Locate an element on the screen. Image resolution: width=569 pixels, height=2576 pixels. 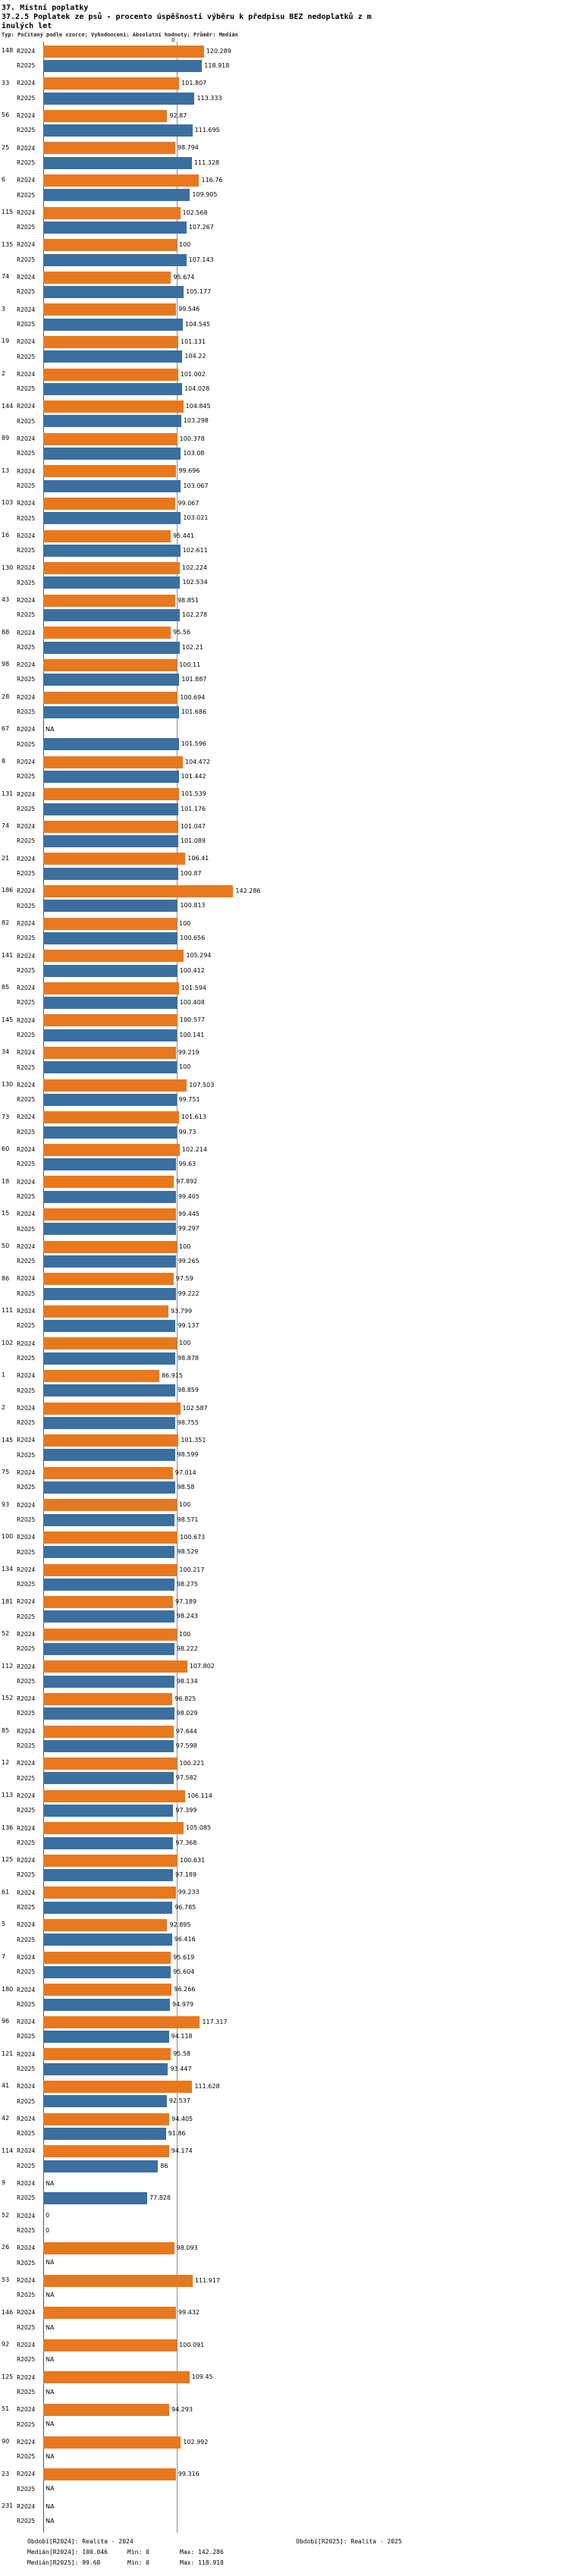
bar-line: R2025 109.905 is located at coordinates (284, 195).